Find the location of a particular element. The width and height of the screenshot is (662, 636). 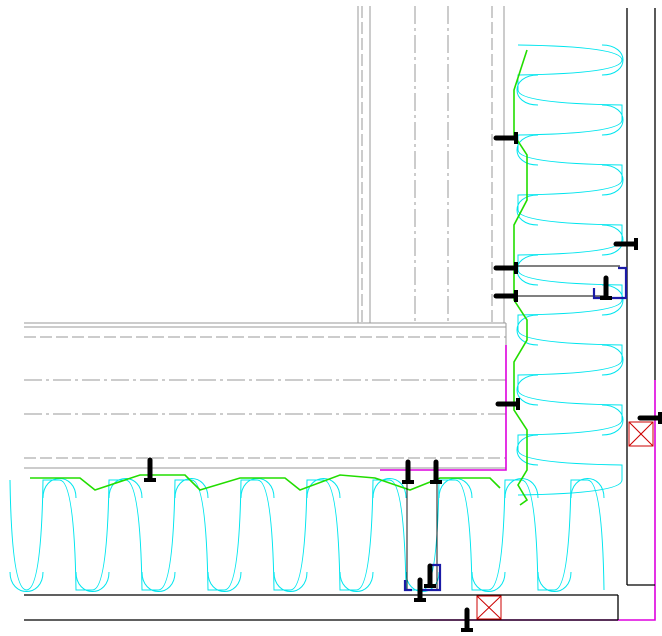

thermal-break-pad-right is located at coordinates (641, 434).